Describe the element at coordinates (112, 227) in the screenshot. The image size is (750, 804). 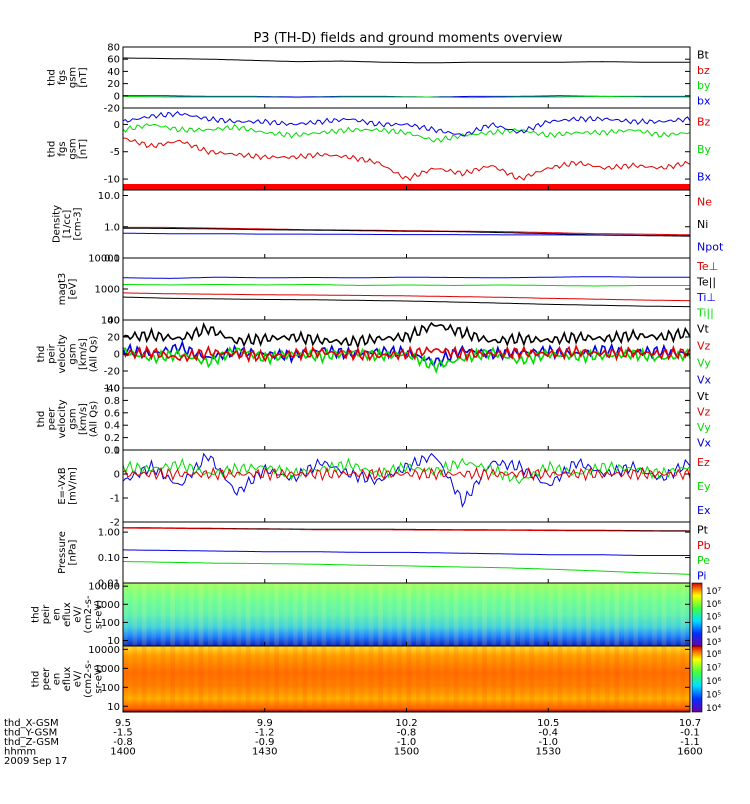
I see `y-tick-label: 1.0` at that location.